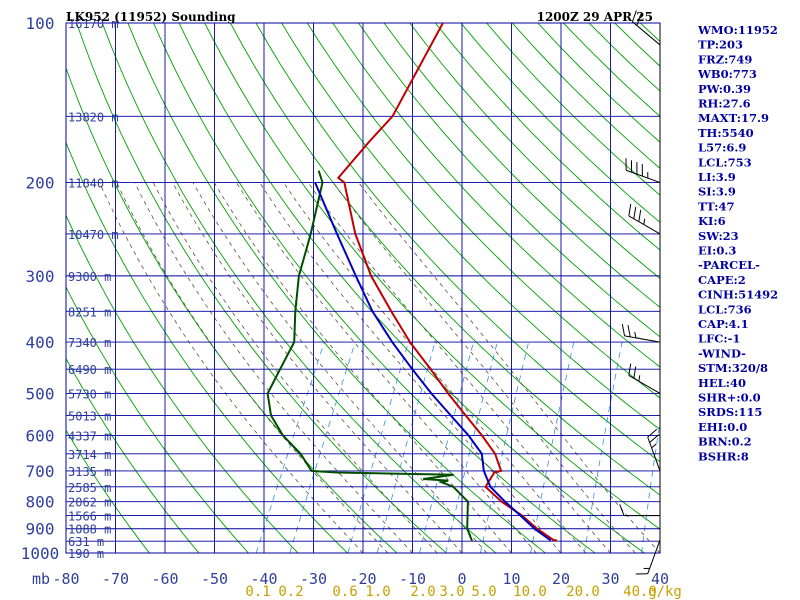  What do you see at coordinates (717, 251) in the screenshot?
I see `index-item: EI:0.3` at bounding box center [717, 251].